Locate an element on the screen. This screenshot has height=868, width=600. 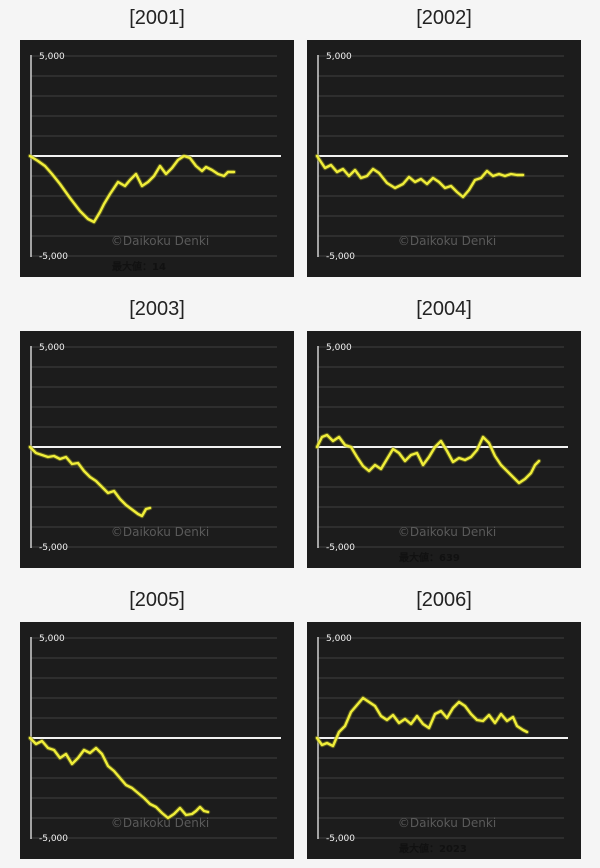
chart-panel: 5,000 -5,000 ©Daikoku Denki 最大値：639 is located at coordinates (444, 449).